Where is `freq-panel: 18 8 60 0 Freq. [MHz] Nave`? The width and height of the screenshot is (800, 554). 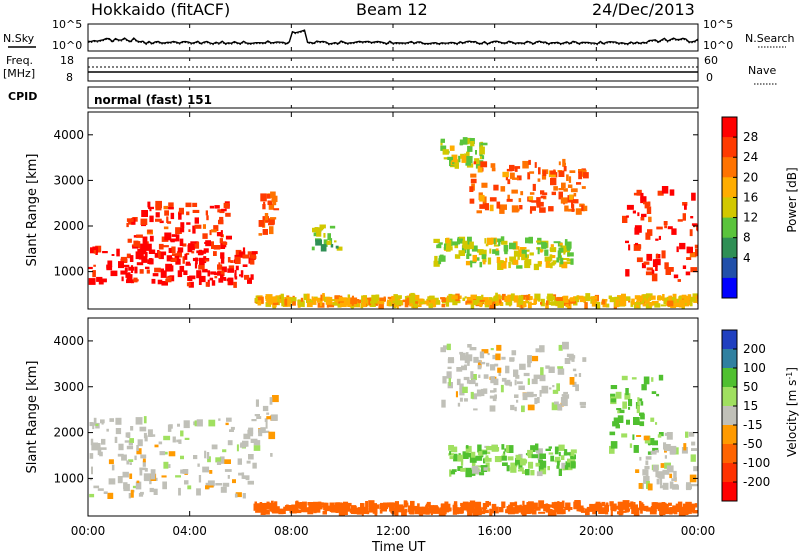
freq-panel: 18 8 60 0 Freq. [MHz] Nave is located at coordinates (390, 69).